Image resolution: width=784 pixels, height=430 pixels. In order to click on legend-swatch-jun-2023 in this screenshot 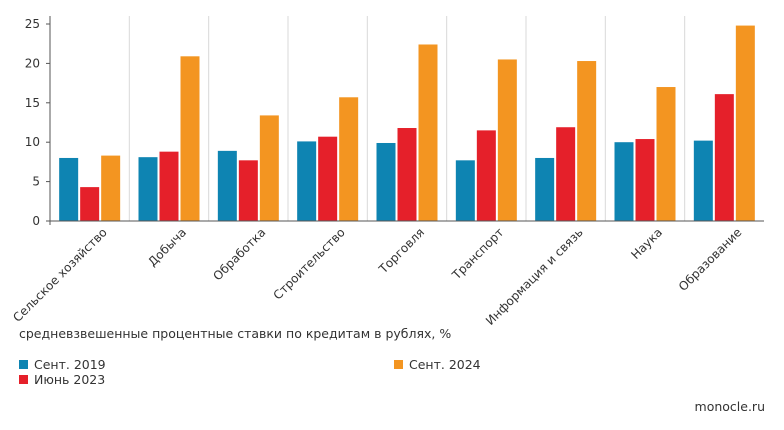, I will do `click(23, 379)`.